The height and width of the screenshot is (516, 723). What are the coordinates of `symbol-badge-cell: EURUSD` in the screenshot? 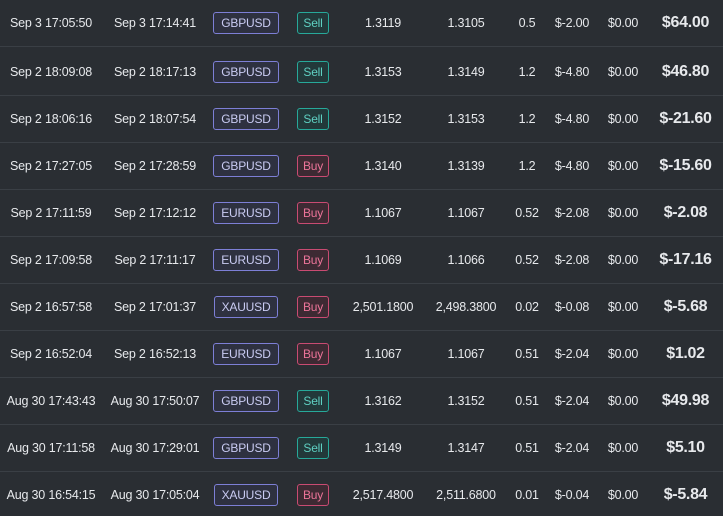 It's located at (246, 354).